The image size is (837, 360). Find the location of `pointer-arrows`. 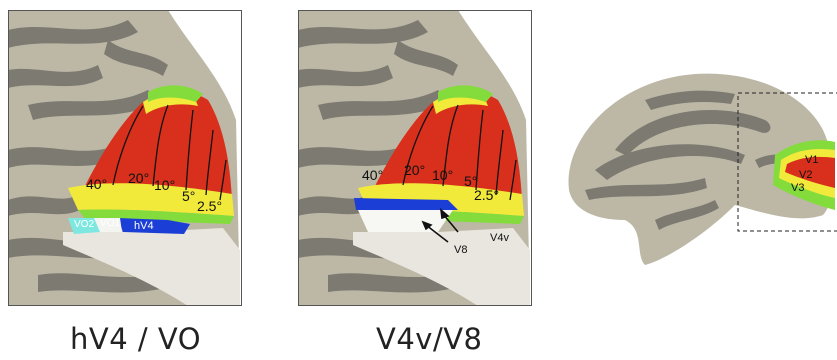

pointer-arrows is located at coordinates (440, 225).